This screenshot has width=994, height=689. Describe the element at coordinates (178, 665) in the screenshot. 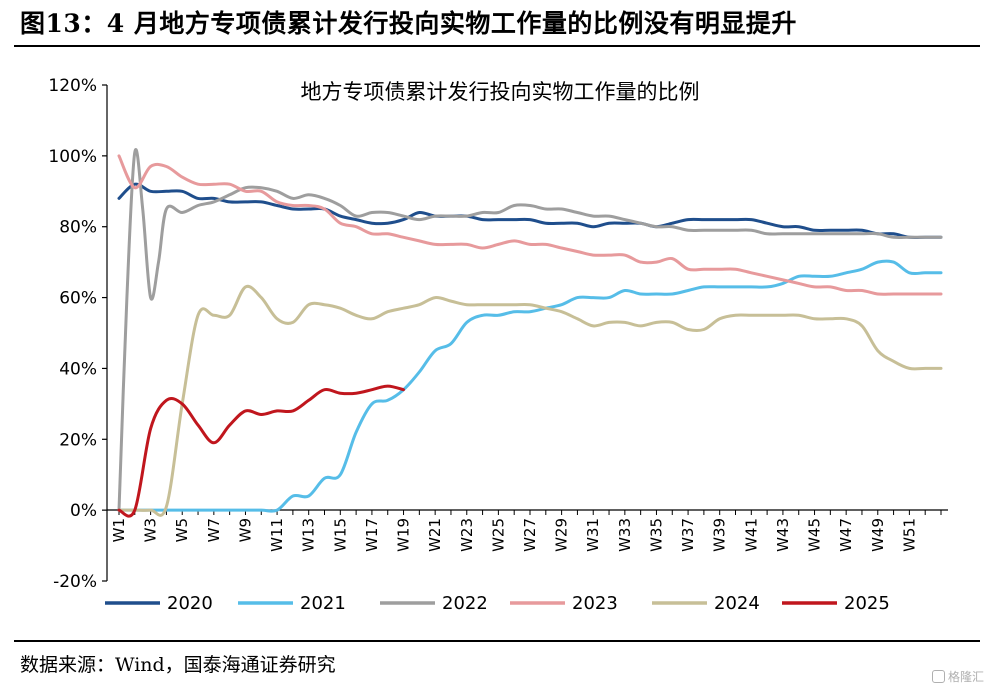

I see `source-note: 数据来源：Wind，国泰海通证券研究` at that location.